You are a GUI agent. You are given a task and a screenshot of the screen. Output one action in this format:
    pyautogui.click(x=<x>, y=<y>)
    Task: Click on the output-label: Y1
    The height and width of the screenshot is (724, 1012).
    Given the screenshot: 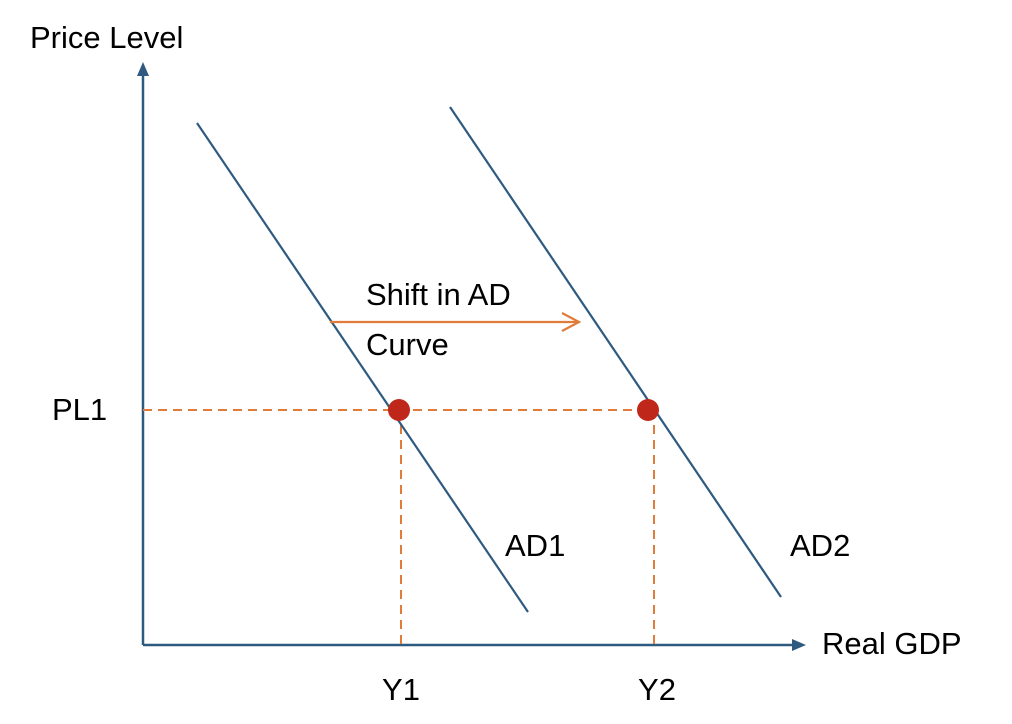 What is the action you would take?
    pyautogui.click(x=401, y=689)
    